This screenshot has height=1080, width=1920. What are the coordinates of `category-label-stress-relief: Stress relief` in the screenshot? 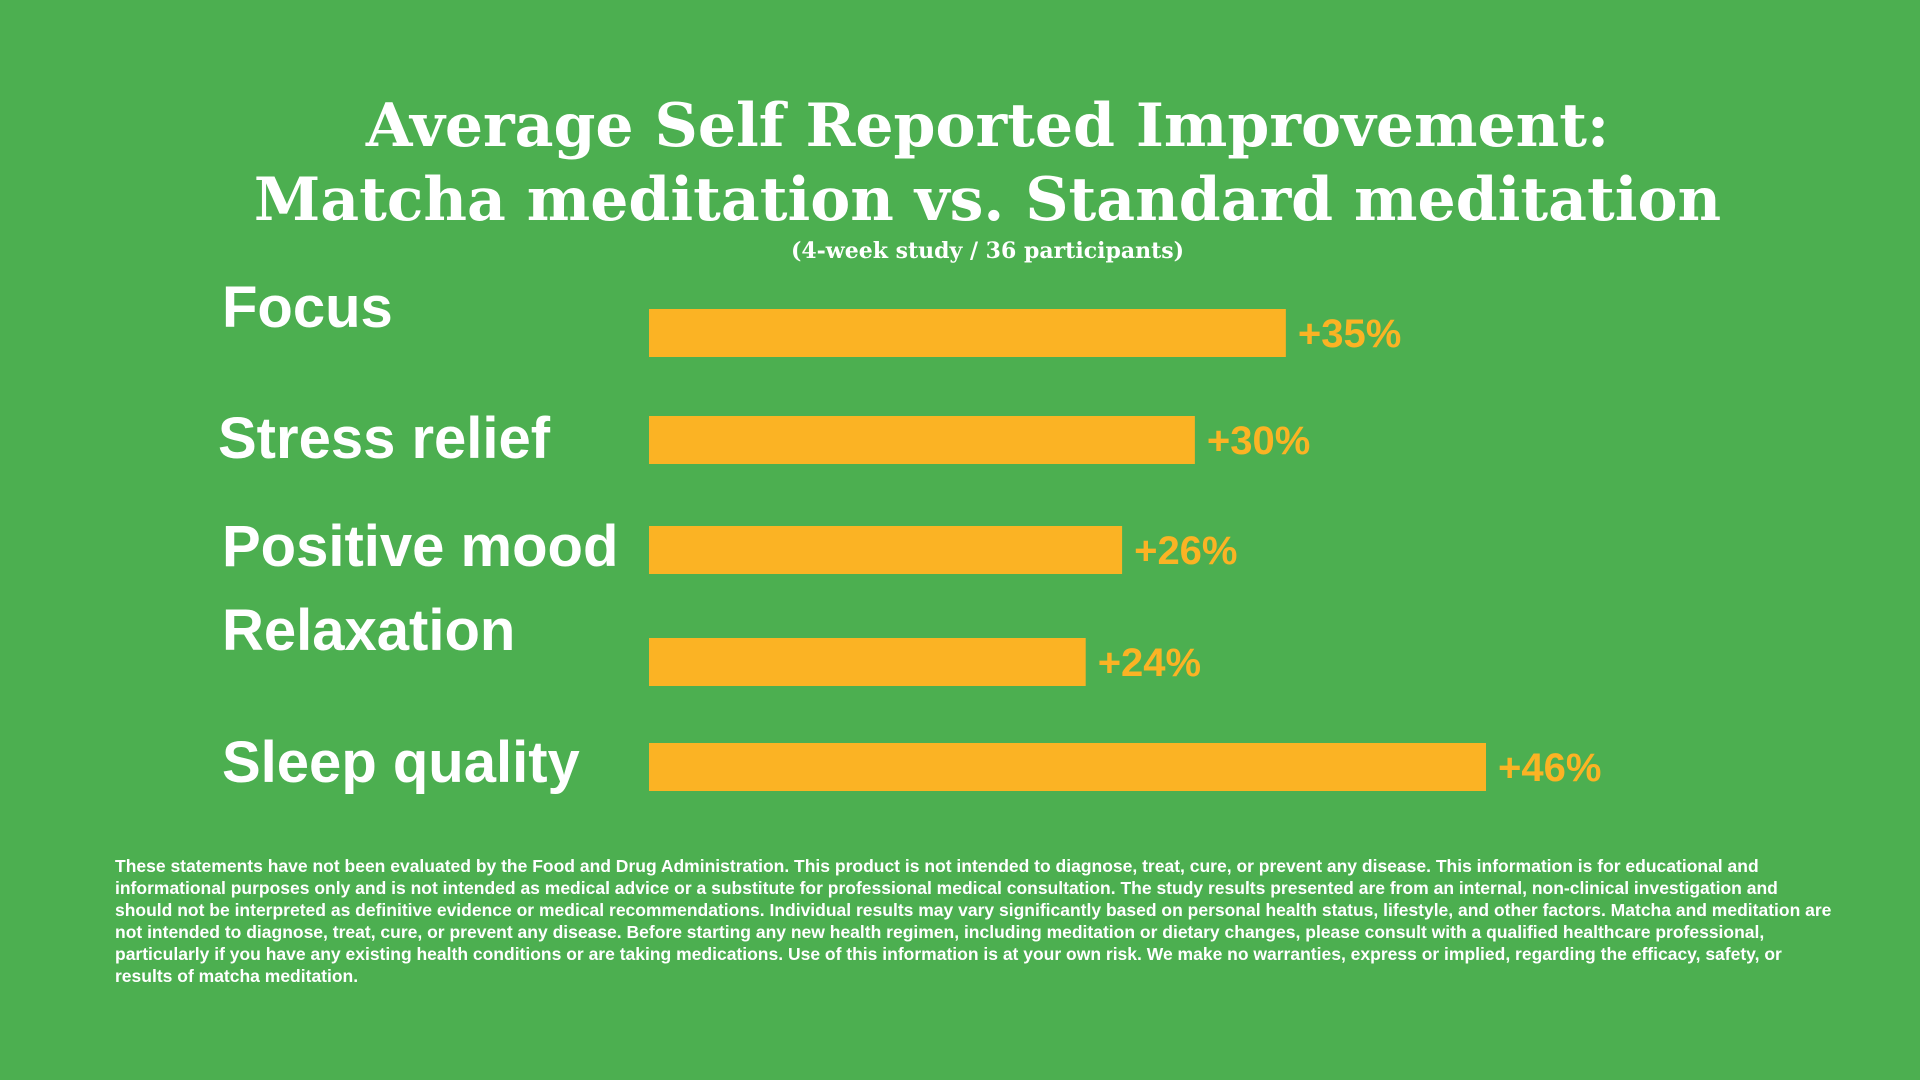 It's located at (384, 438).